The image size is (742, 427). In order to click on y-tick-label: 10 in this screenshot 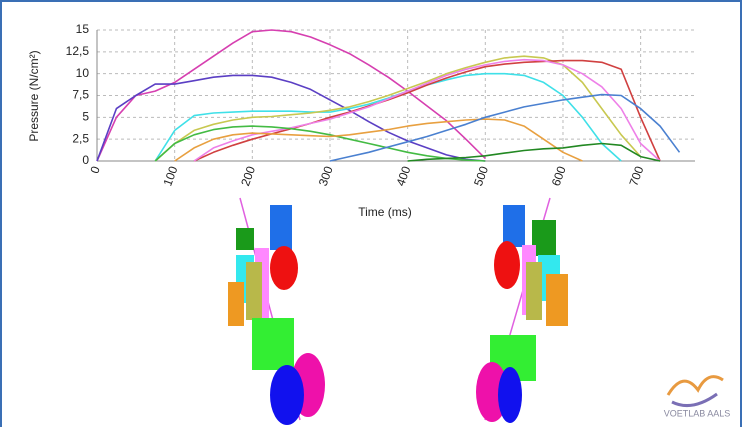, I will do `click(83, 73)`.